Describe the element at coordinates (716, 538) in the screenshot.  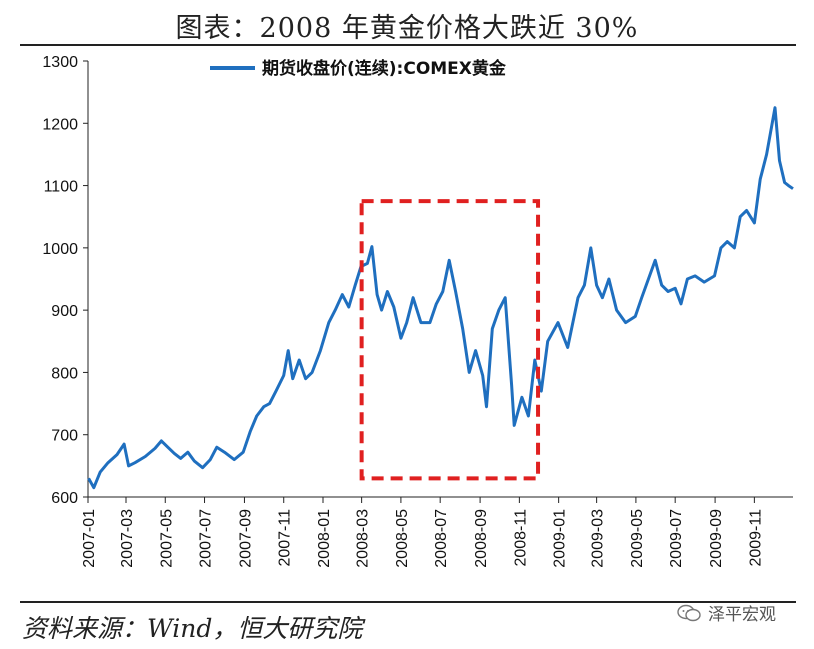
I see `x-tick-label: 2009-09` at that location.